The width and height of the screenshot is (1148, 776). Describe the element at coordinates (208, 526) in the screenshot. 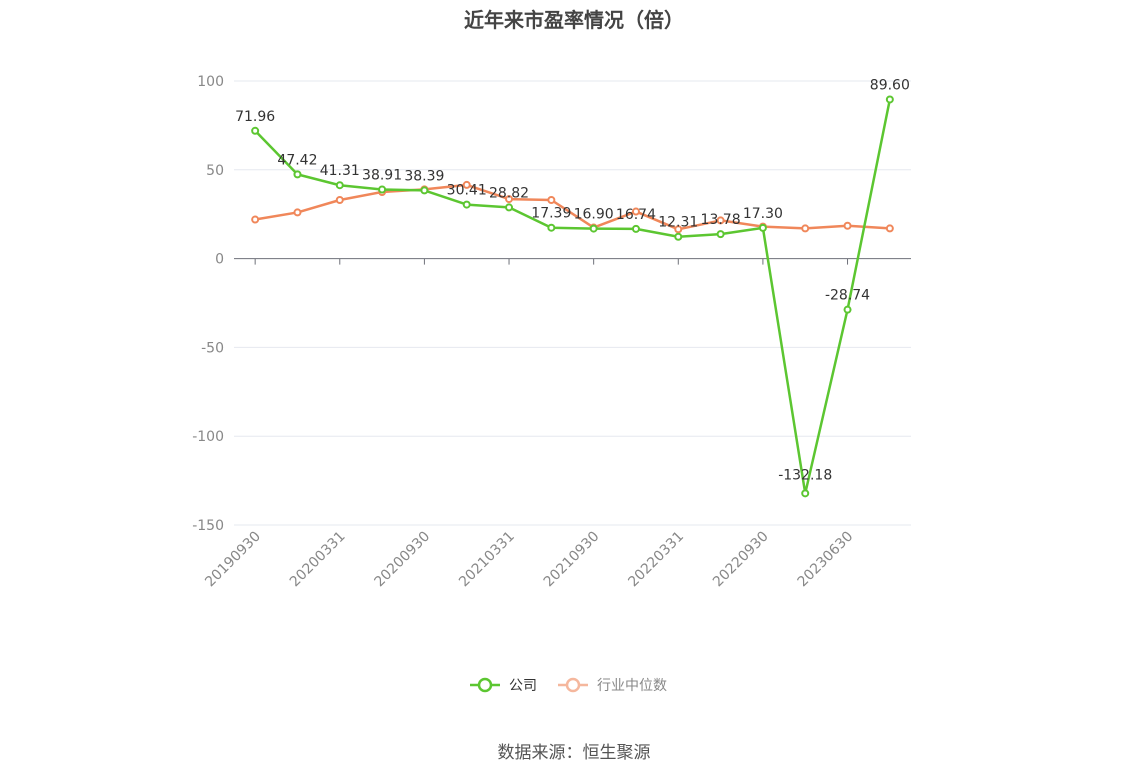

I see `y-tick-label: -150` at that location.